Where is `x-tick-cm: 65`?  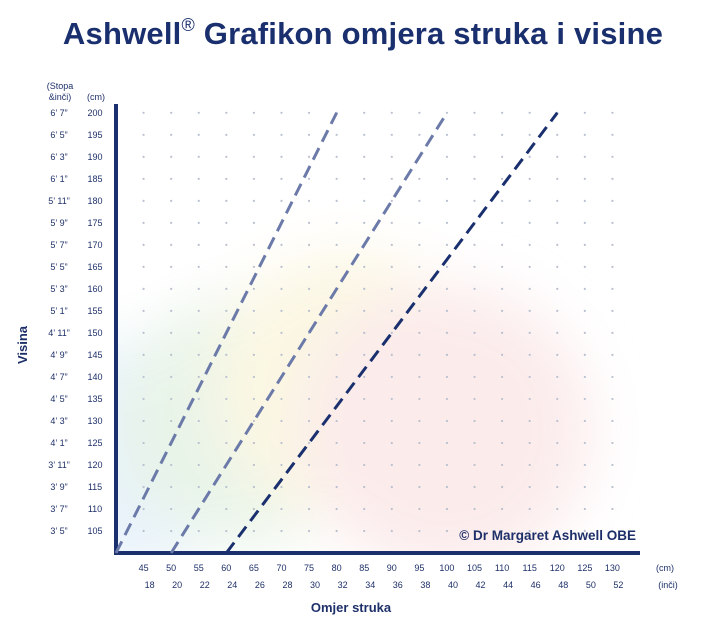 x-tick-cm: 65 is located at coordinates (254, 568).